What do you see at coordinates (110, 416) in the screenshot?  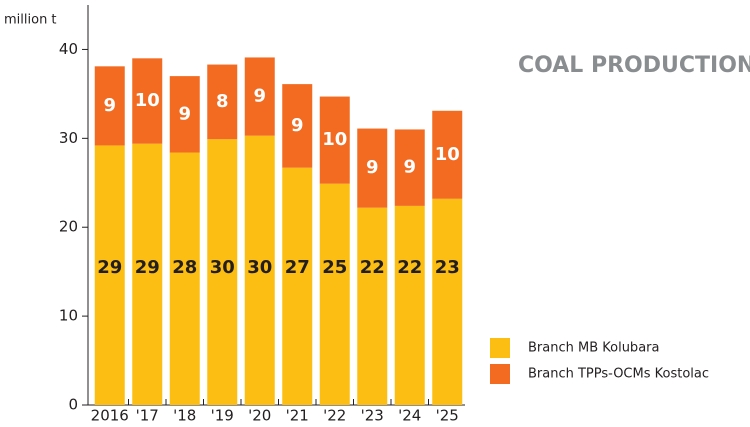 I see `x-tick-label: 2016` at bounding box center [110, 416].